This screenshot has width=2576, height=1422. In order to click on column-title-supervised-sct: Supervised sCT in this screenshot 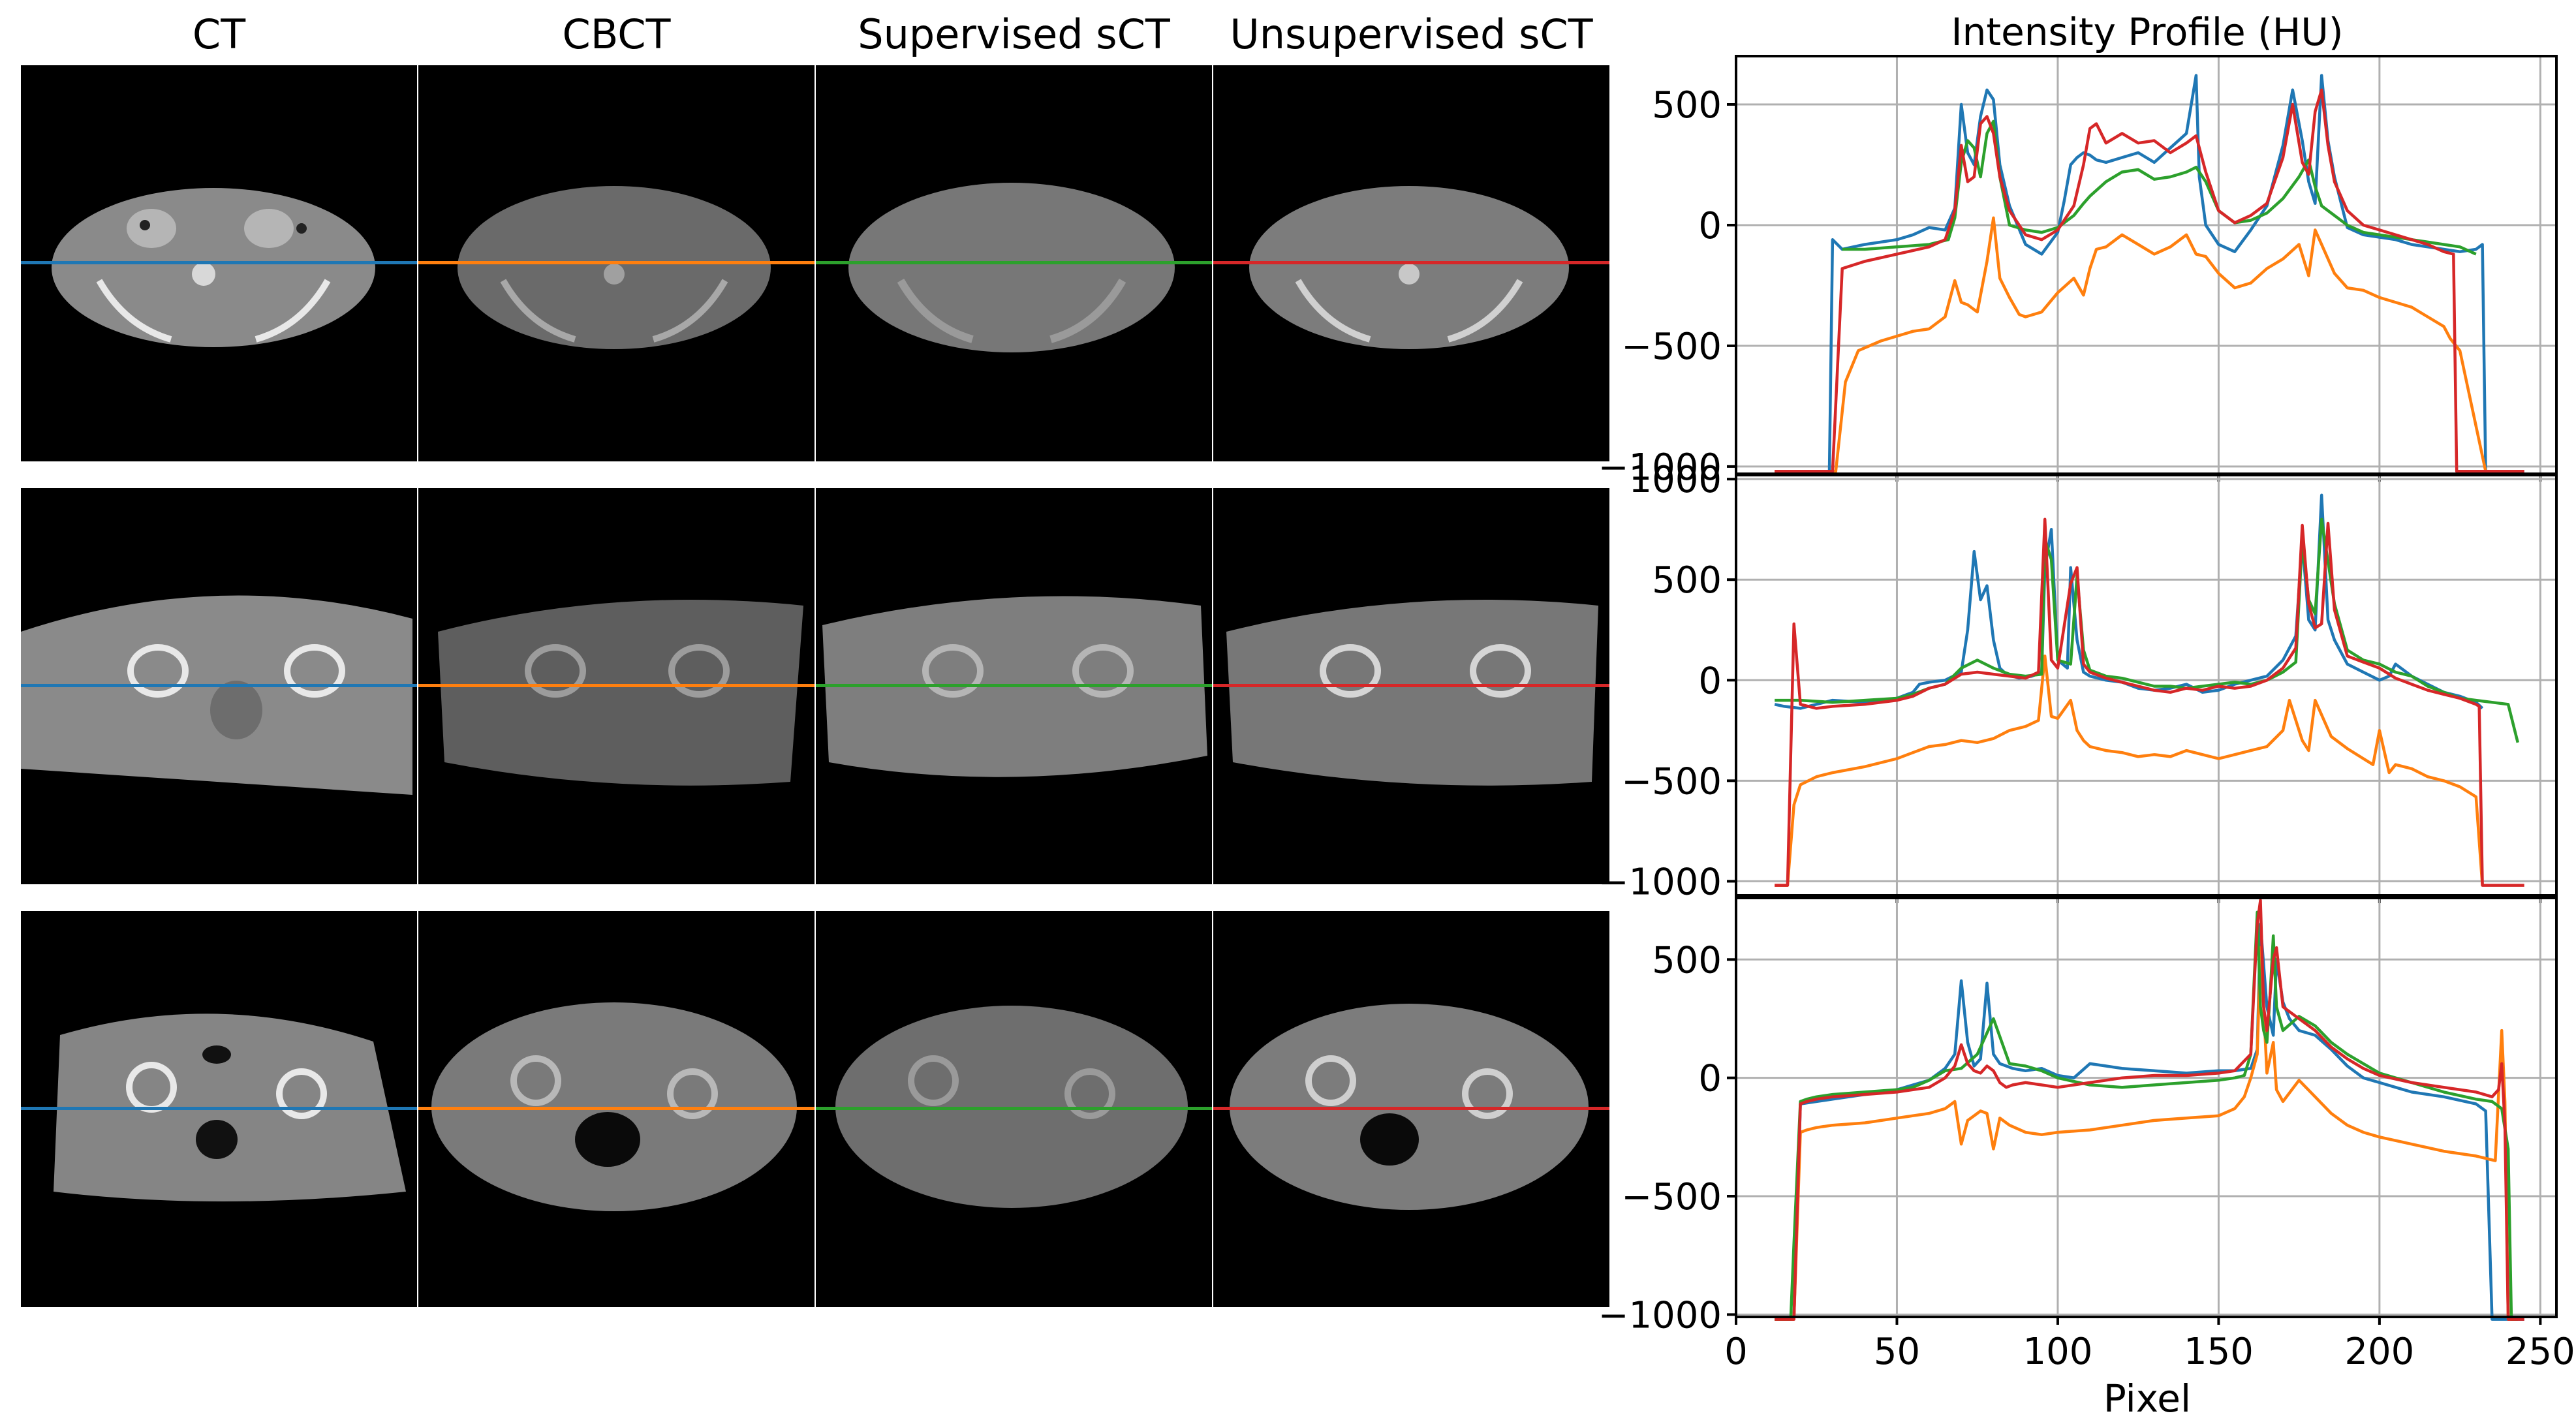, I will do `click(1014, 34)`.